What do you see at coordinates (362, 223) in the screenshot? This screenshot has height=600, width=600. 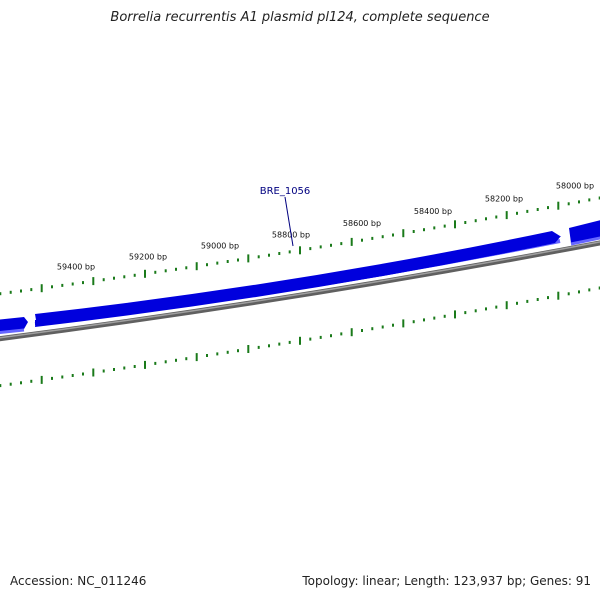 I see `ruler-label: 58600 bp` at bounding box center [362, 223].